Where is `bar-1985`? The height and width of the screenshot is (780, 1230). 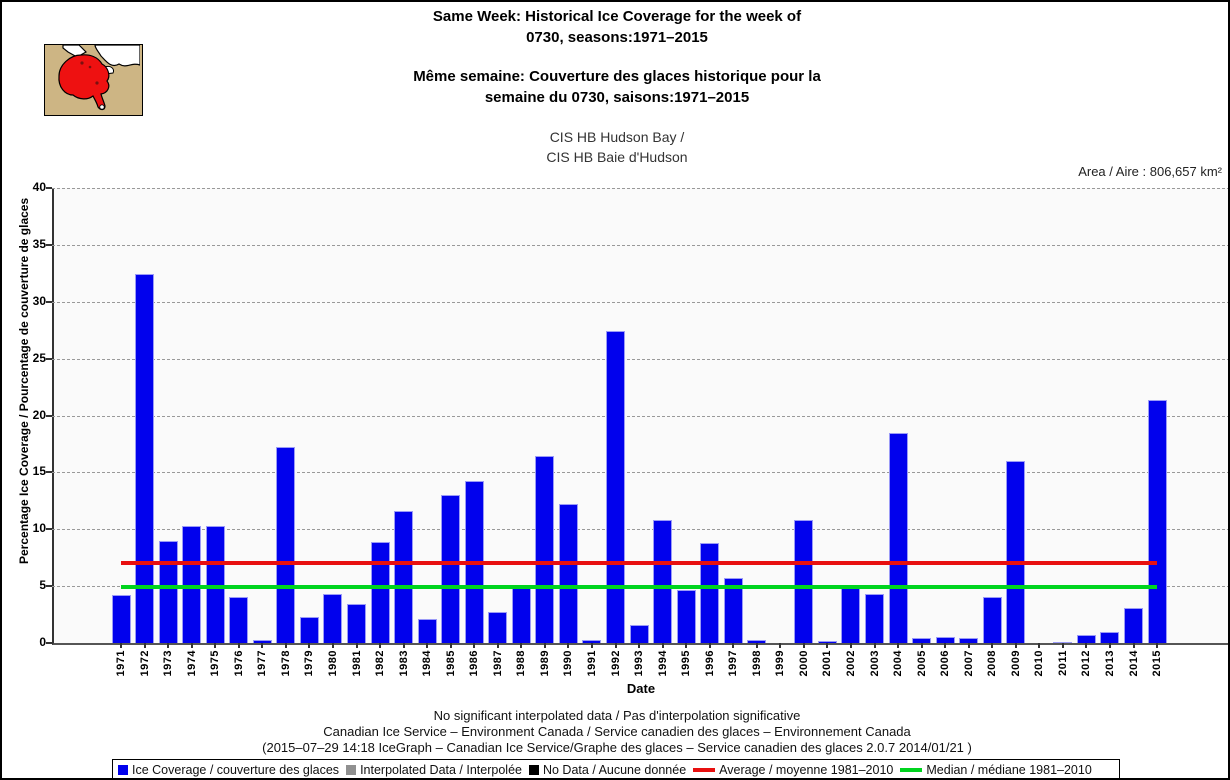 bar-1985 is located at coordinates (451, 569).